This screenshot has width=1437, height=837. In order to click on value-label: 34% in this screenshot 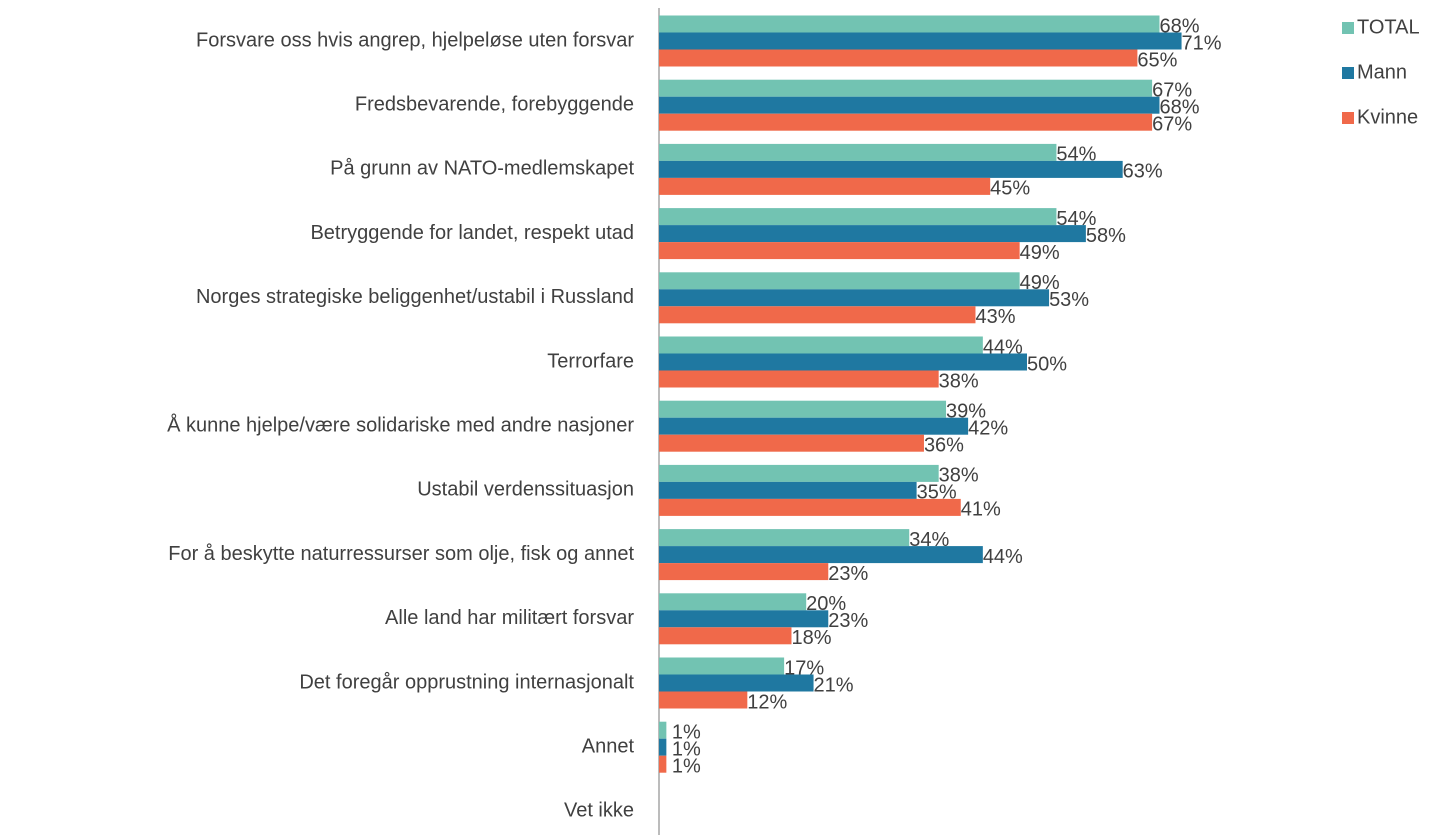, I will do `click(929, 540)`.